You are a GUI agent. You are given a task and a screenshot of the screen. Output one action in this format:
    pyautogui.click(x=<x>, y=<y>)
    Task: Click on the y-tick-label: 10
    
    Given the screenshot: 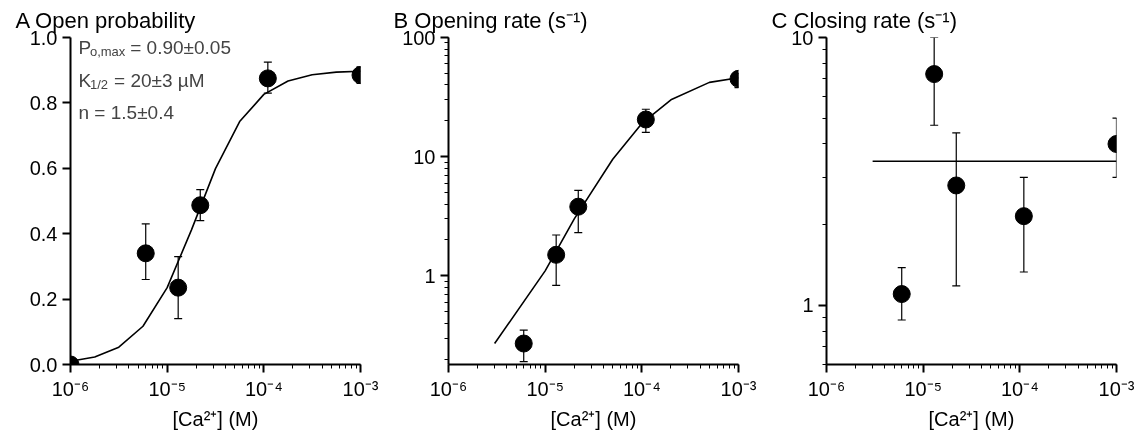 What is the action you would take?
    pyautogui.click(x=424, y=156)
    